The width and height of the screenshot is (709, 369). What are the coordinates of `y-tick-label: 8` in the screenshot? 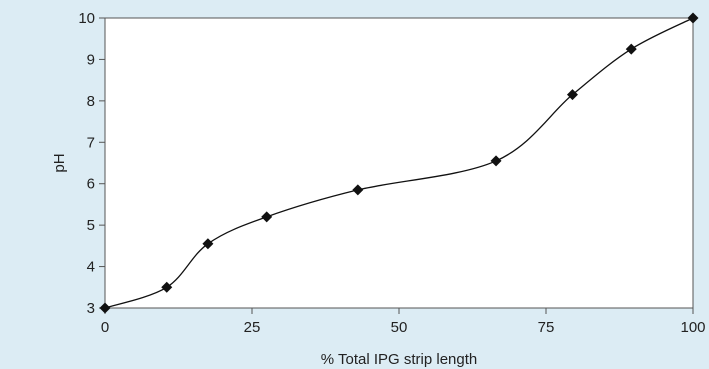 It's located at (91, 101).